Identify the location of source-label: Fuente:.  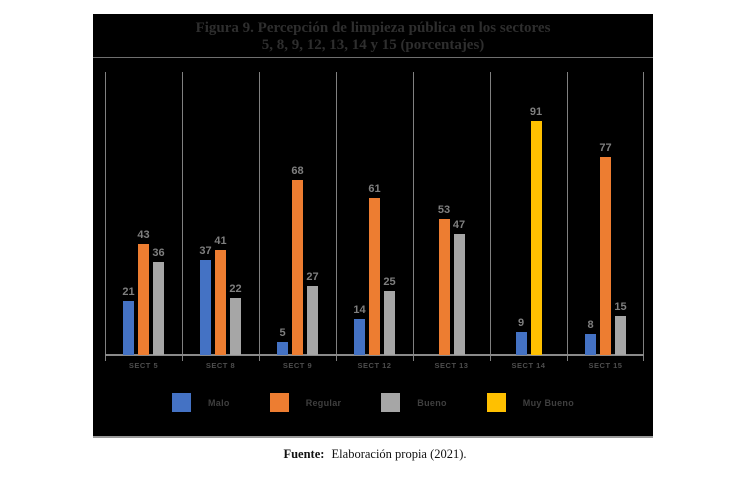
(304, 454).